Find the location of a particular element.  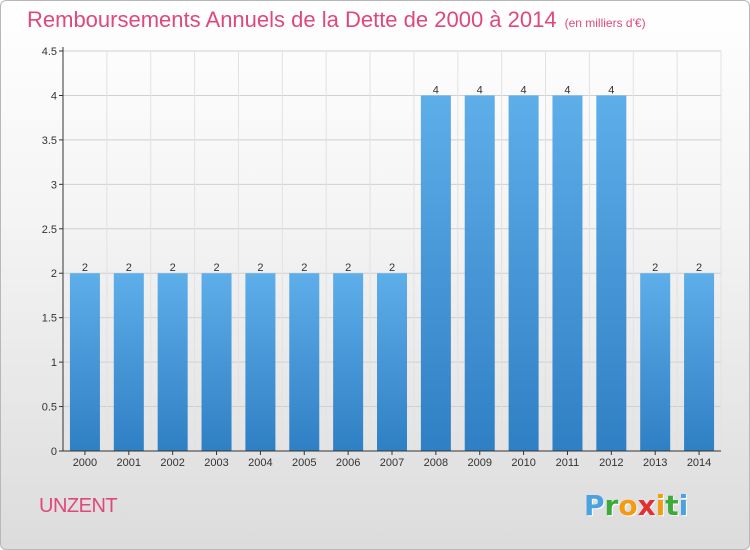

logo-letter: P is located at coordinates (594, 505).